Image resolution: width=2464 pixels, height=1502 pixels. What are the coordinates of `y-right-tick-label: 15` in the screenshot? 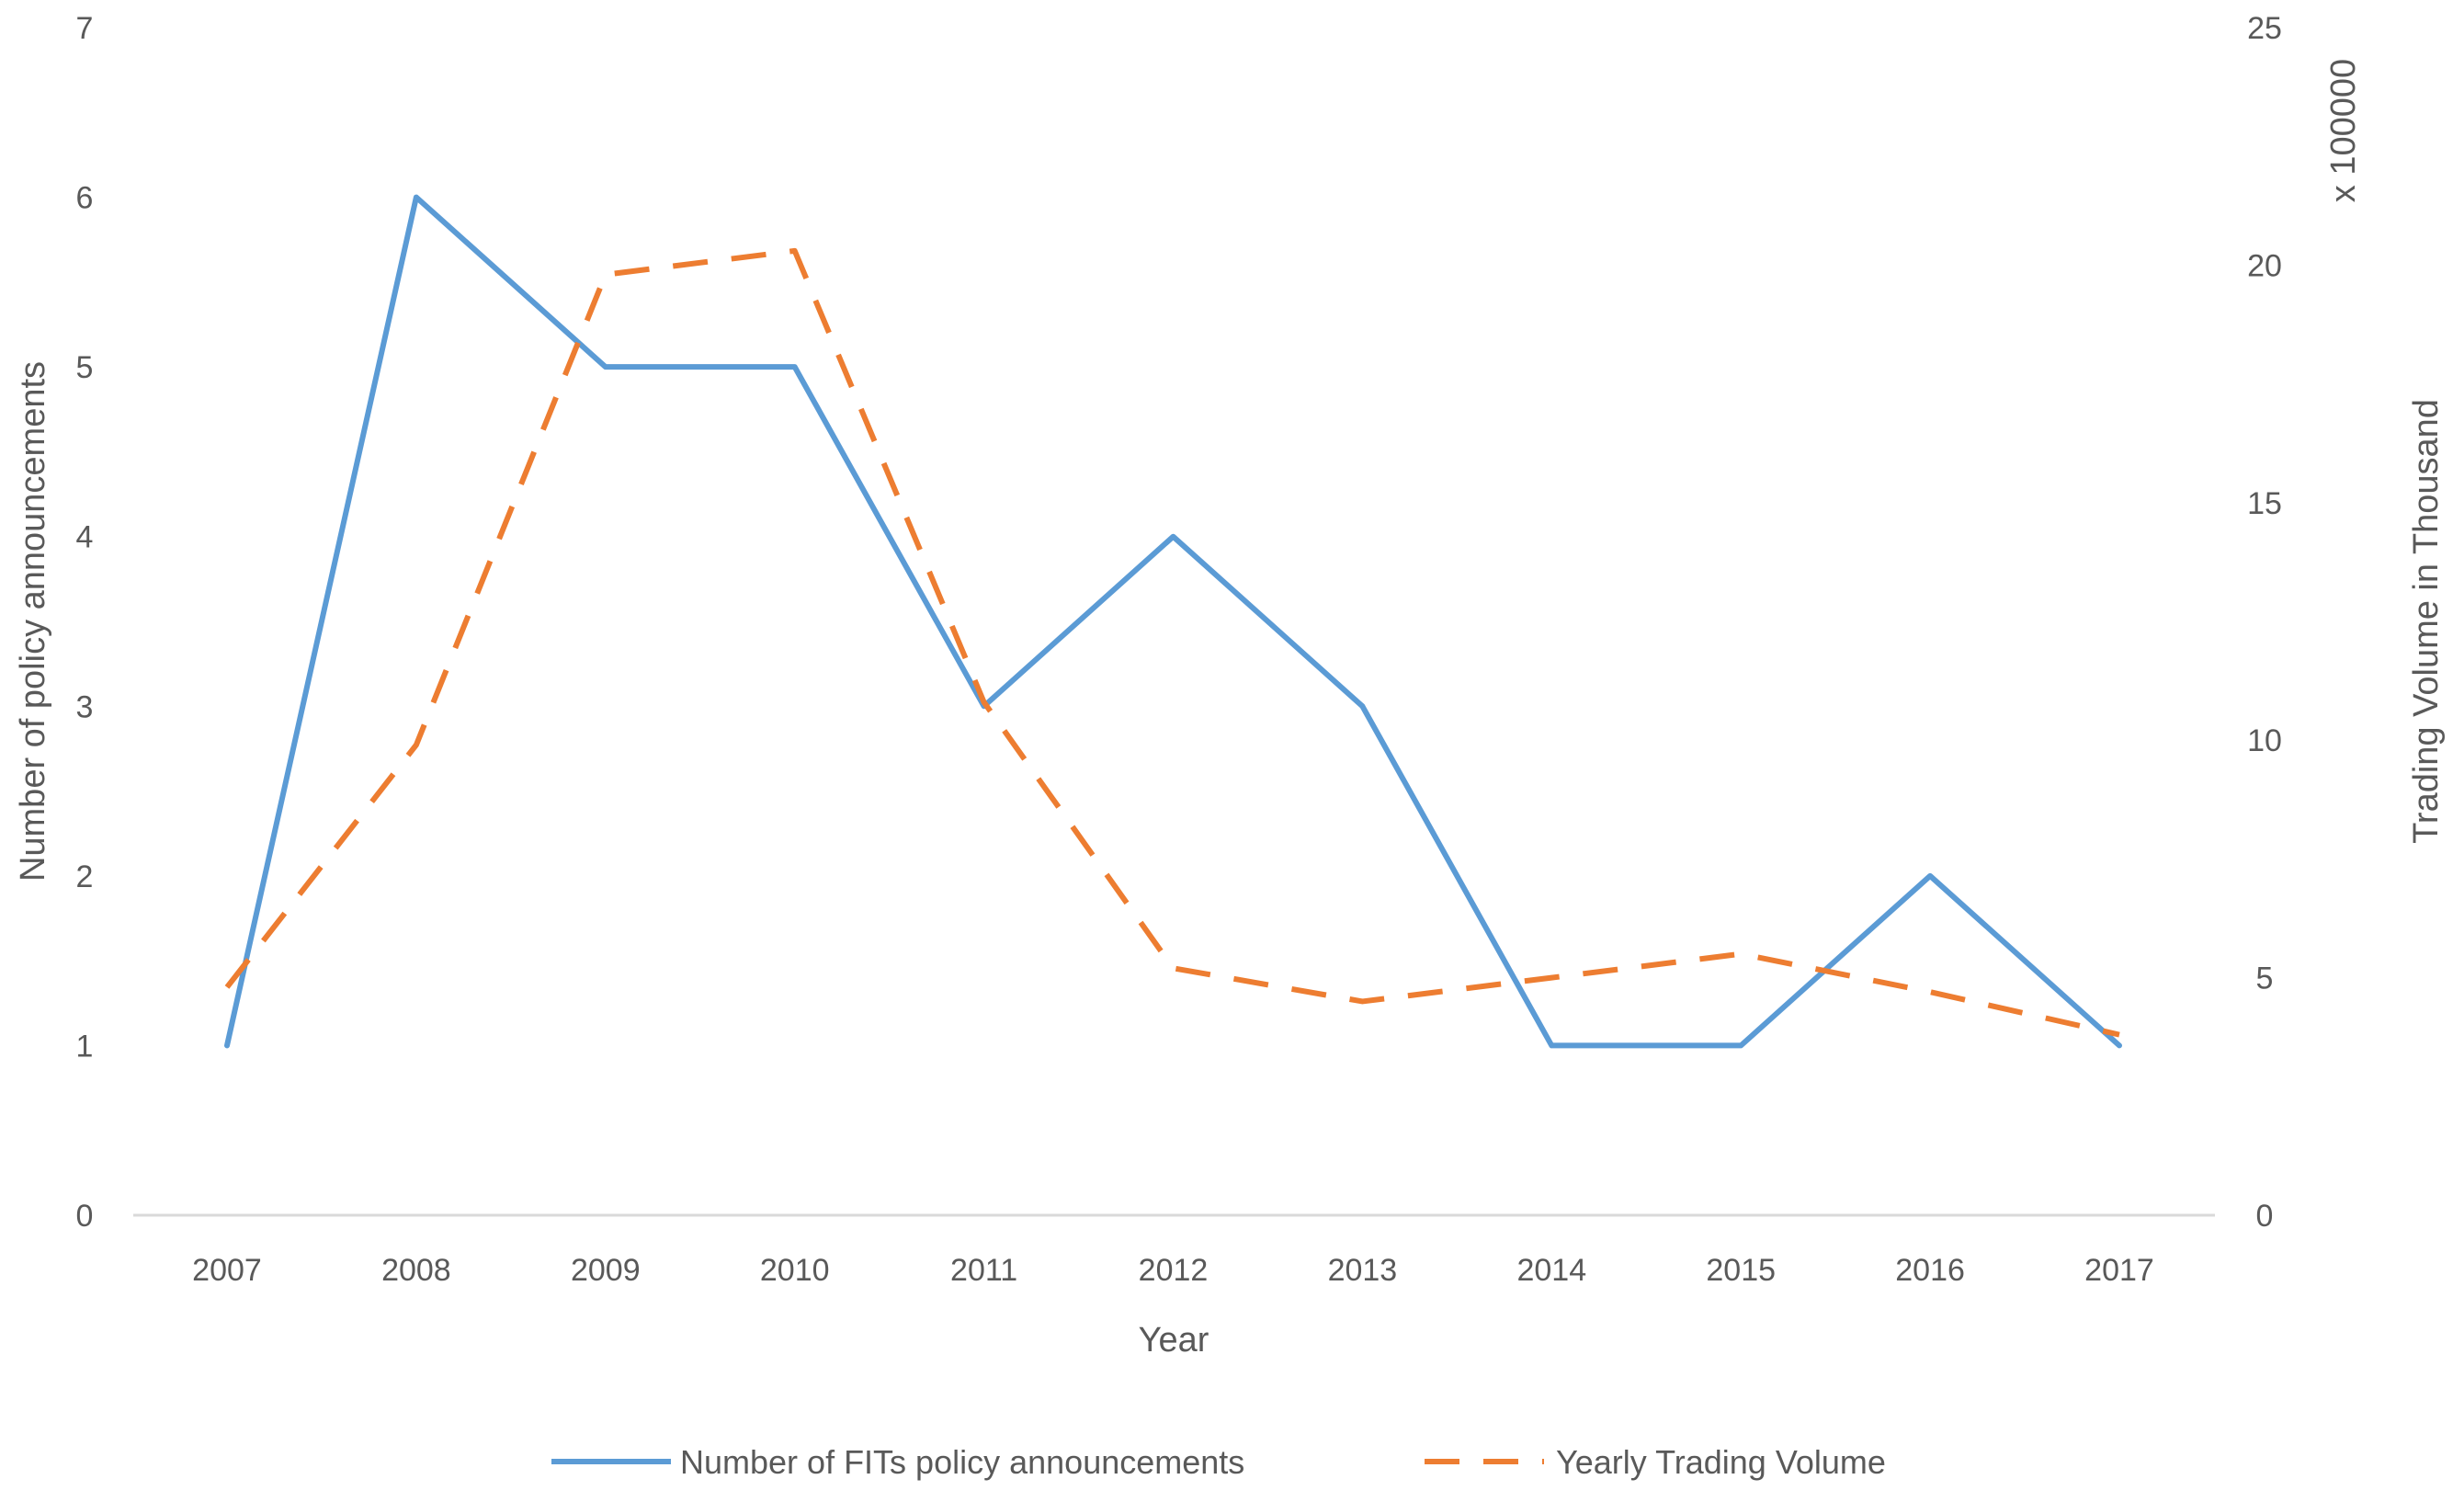 It's located at (2265, 504).